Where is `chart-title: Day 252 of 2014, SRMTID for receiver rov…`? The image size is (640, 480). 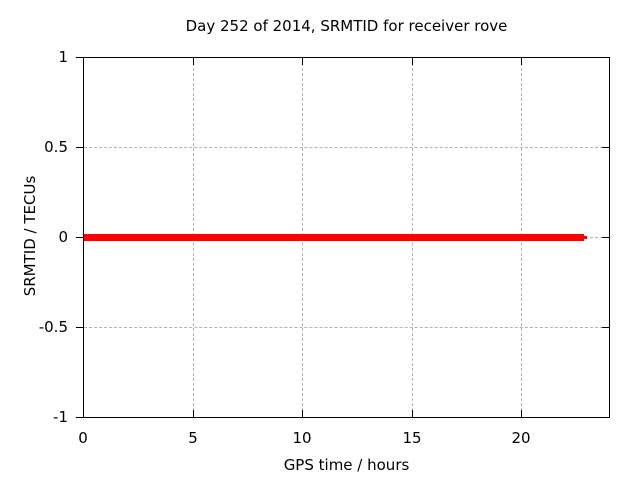
chart-title: Day 252 of 2014, SRMTID for receiver rov… is located at coordinates (346, 26).